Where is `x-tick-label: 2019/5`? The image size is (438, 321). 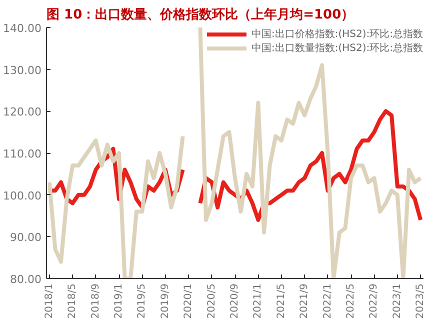 x-tick-label: 2019/5 is located at coordinates (142, 301).